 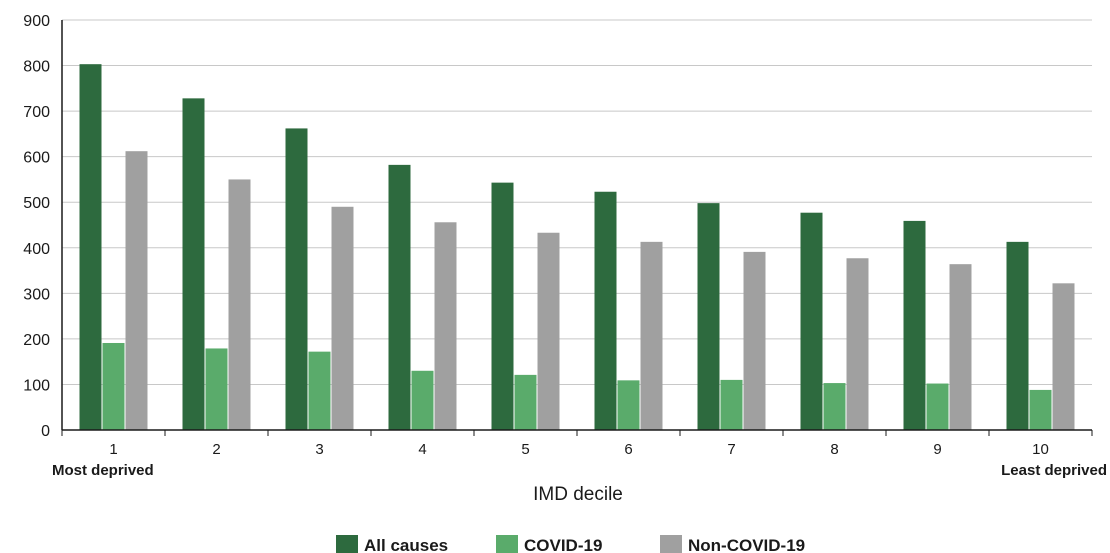 What do you see at coordinates (36, 340) in the screenshot?
I see `y-tick-label: 200` at bounding box center [36, 340].